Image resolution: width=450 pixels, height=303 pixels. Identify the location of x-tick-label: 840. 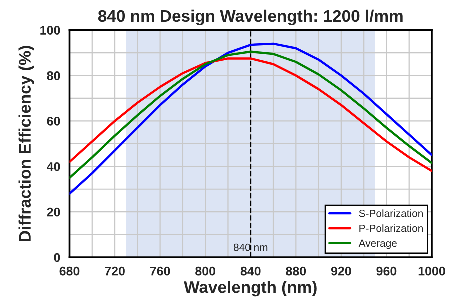
(250, 271).